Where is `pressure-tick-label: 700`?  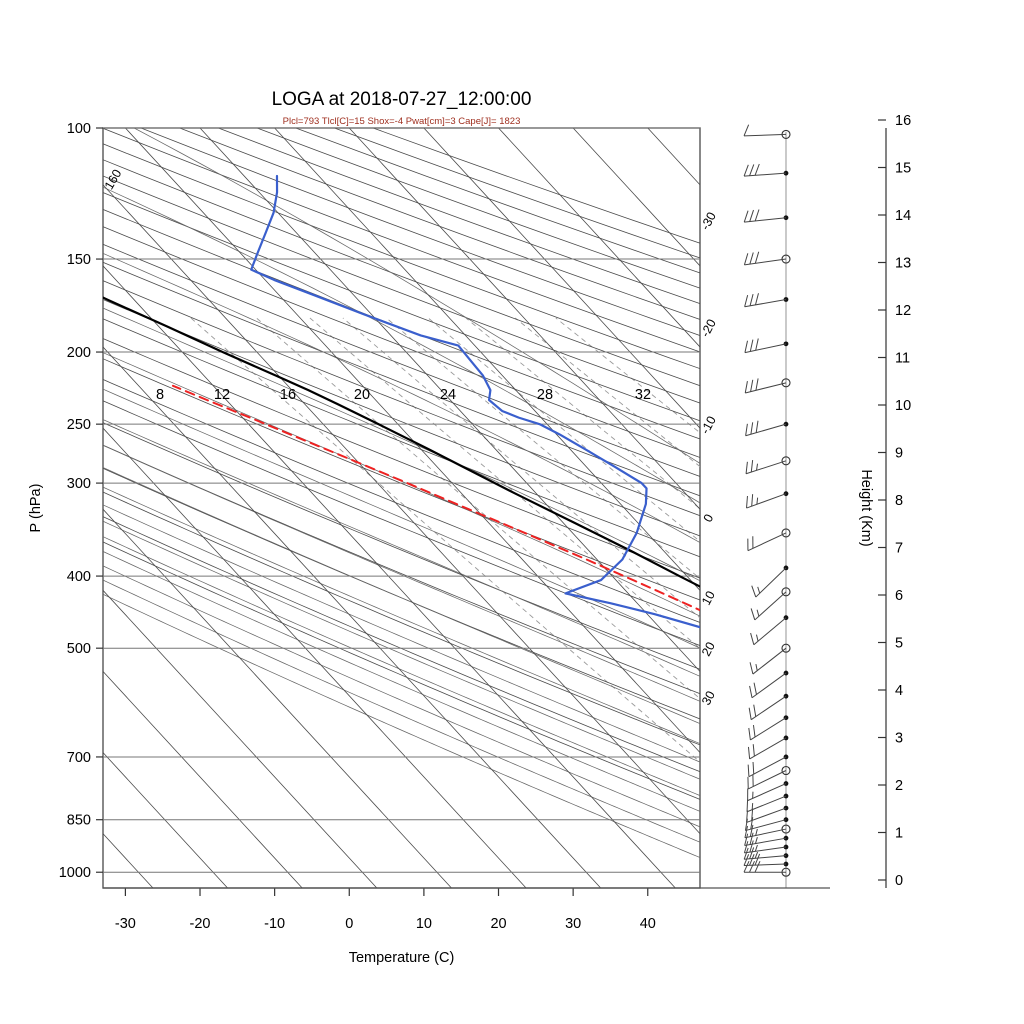
pressure-tick-label: 700 is located at coordinates (79, 758).